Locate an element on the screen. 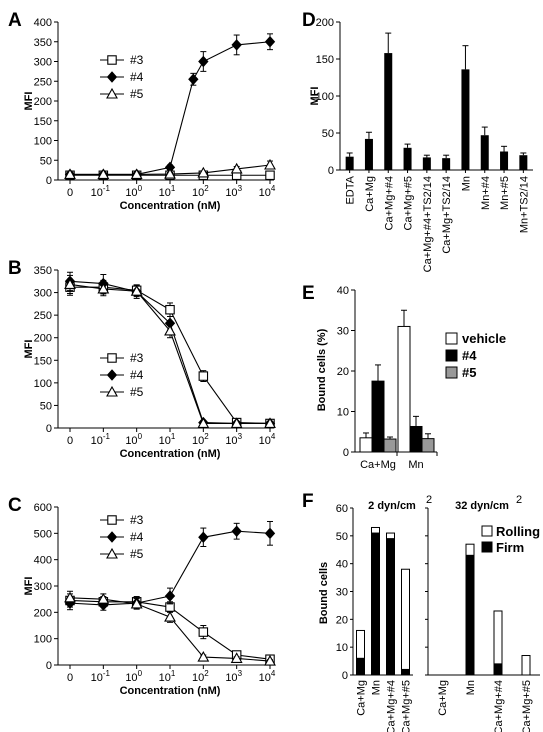  x-tick-label: Mn+#4 is located at coordinates (486, 193).